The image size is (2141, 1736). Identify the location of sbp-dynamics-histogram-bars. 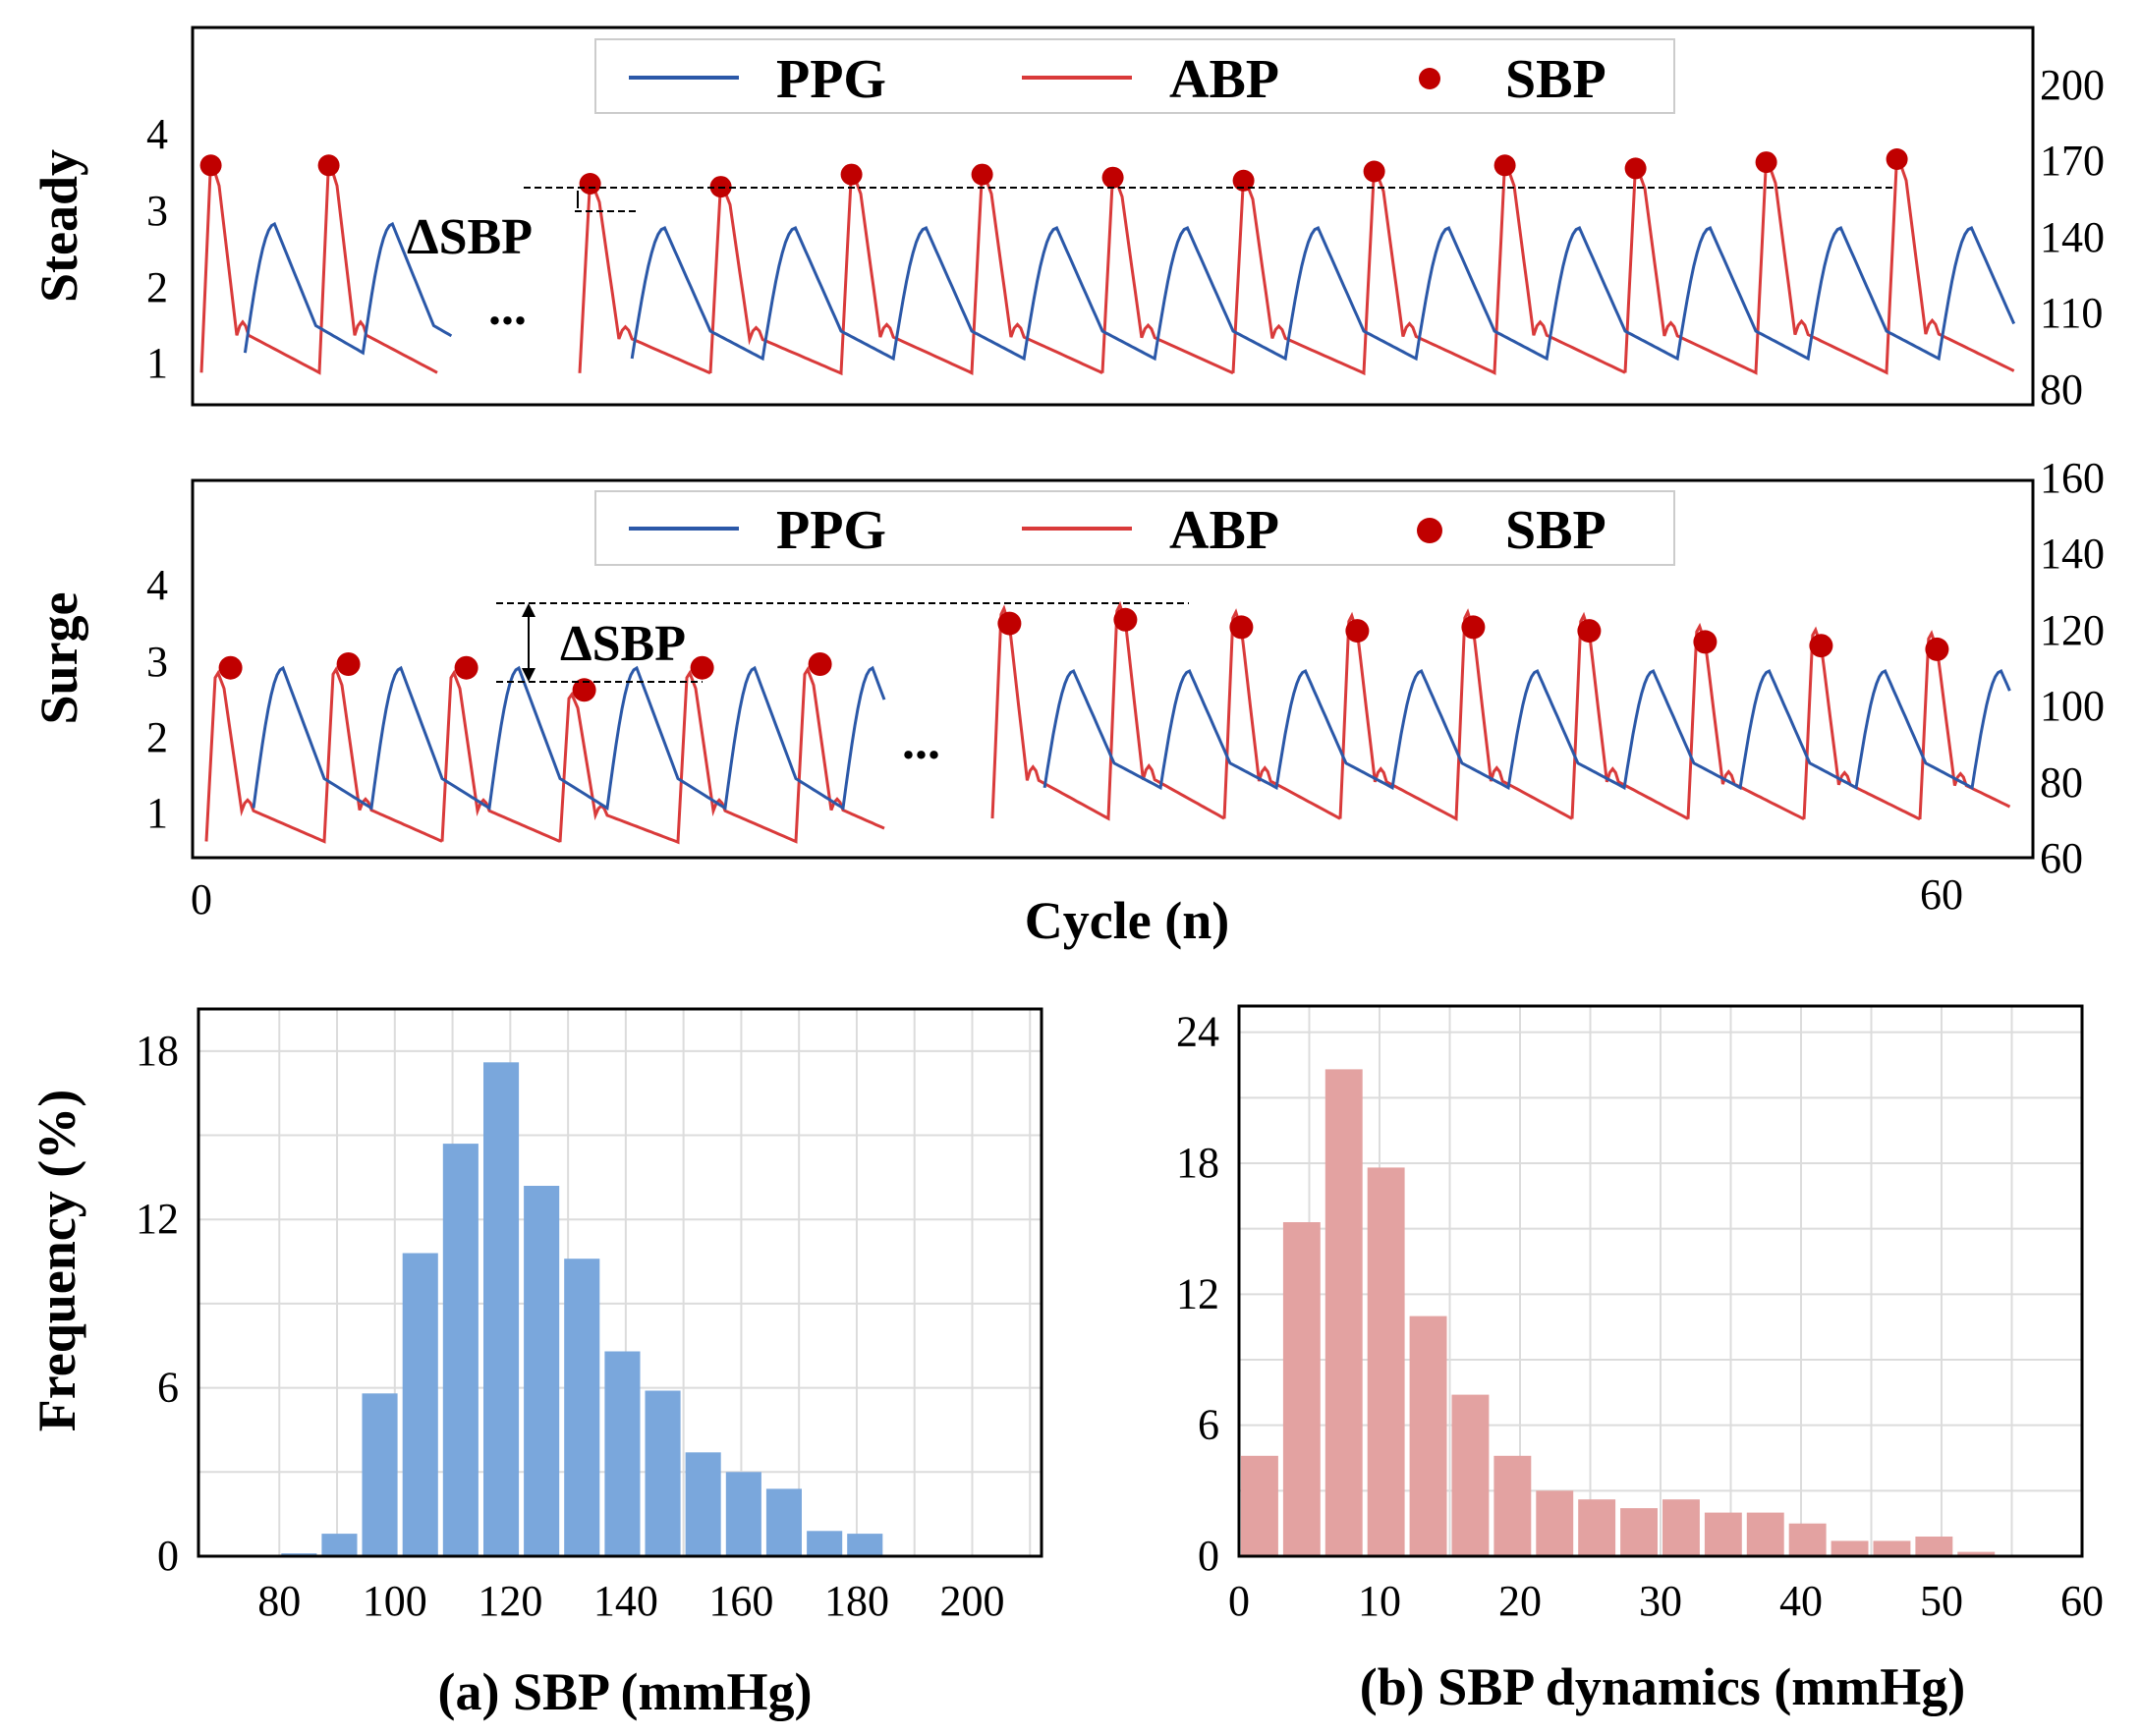
(1618, 1312).